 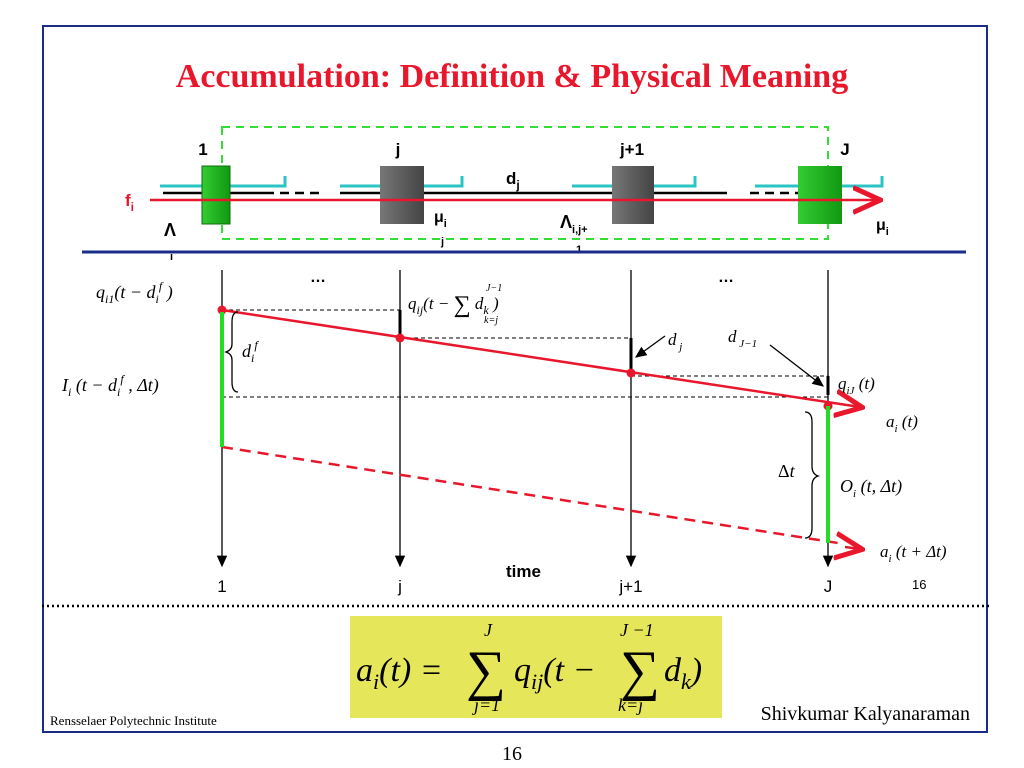 I want to click on label-qiJ: qiJ (t), so click(x=856, y=385).